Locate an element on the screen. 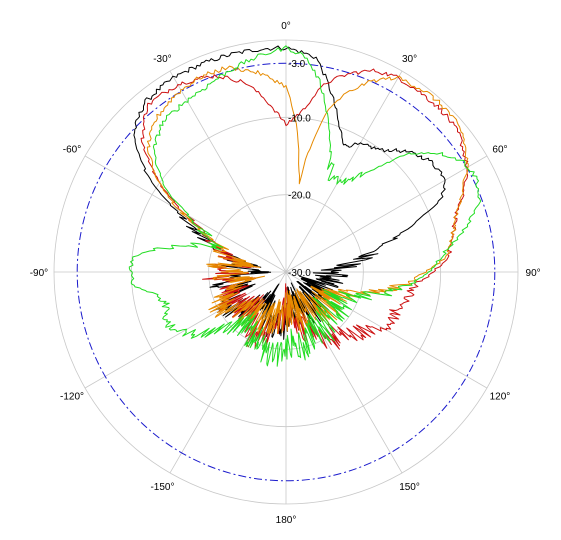 The height and width of the screenshot is (540, 561). angle-tick-label: -90° is located at coordinates (39, 273).